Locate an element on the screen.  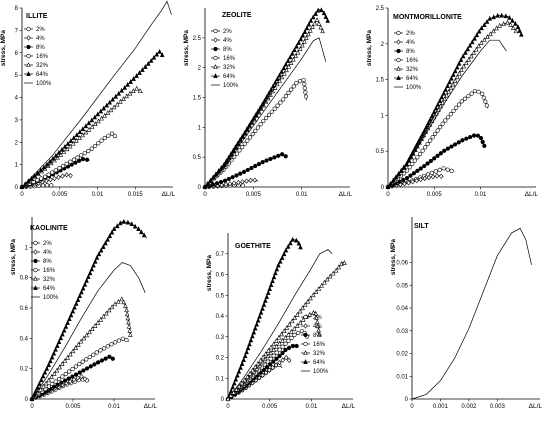
y-tick-label: 5 is located at coordinates (17, 76).